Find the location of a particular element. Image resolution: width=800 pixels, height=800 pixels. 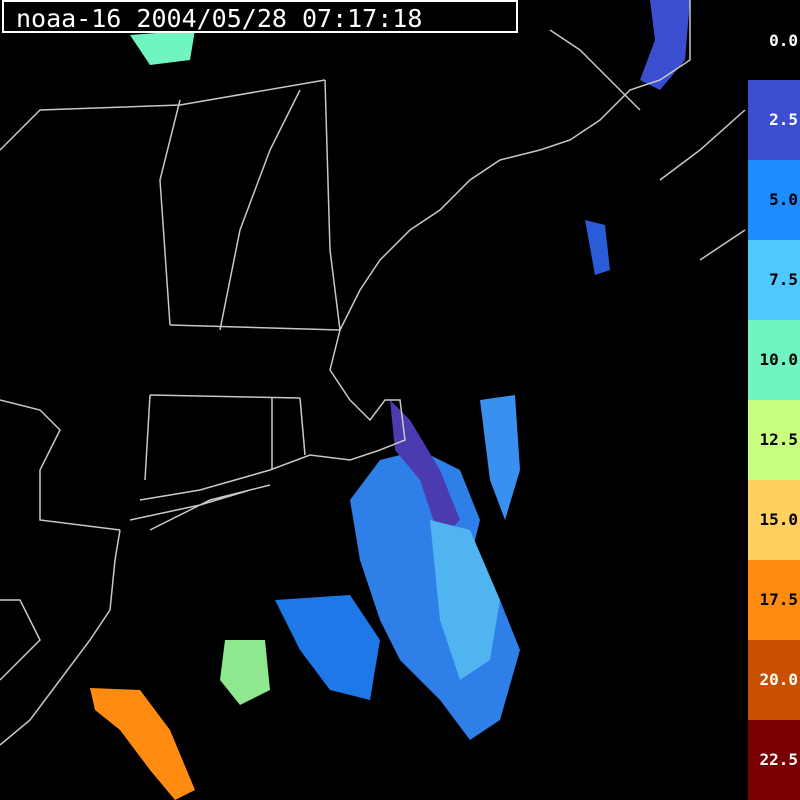

legend-band: 15.0 is located at coordinates (774, 520).